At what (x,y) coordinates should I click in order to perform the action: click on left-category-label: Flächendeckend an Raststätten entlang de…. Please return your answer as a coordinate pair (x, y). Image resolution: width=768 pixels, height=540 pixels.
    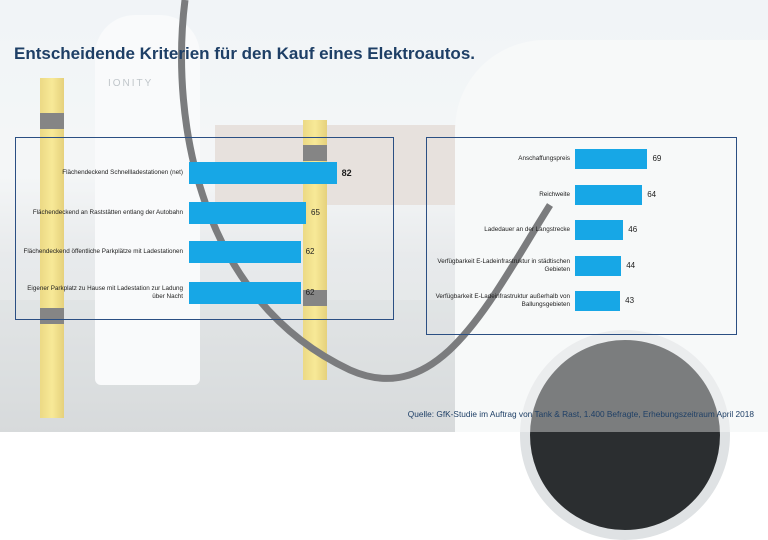
    Looking at the image, I should click on (107, 213).